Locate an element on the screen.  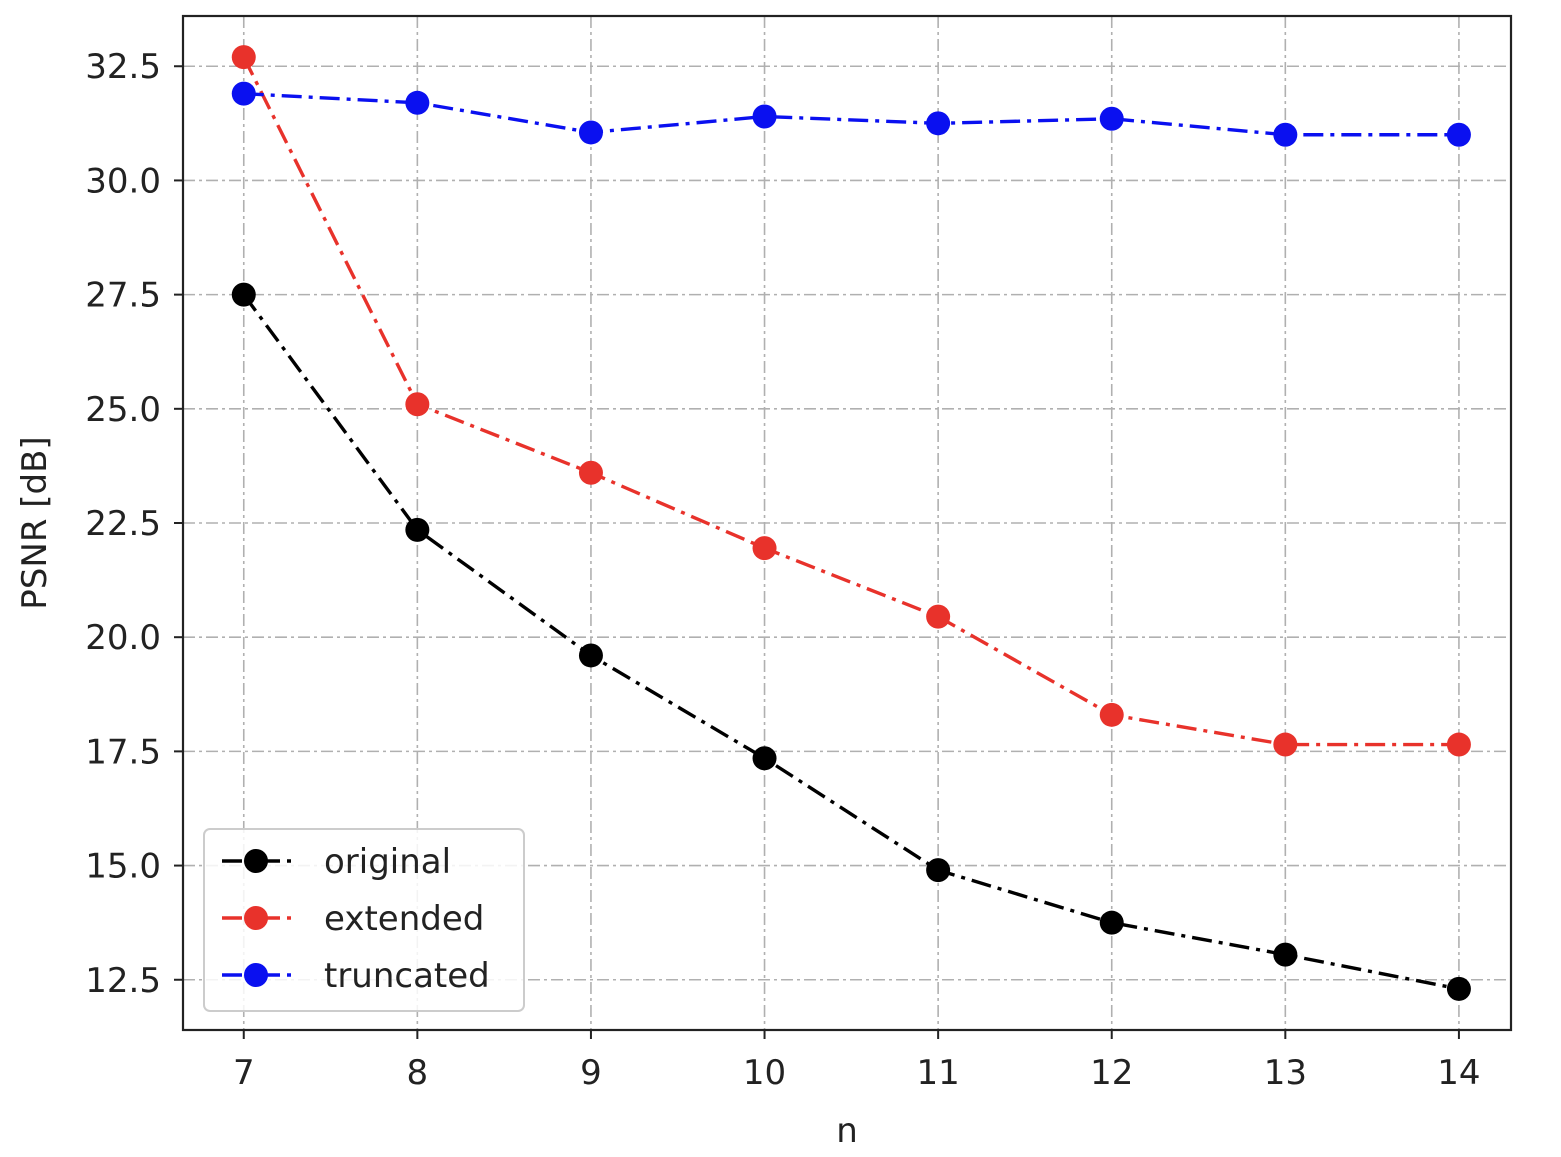
y-axis-label: PSNR [dB] is located at coordinates (35, 522).